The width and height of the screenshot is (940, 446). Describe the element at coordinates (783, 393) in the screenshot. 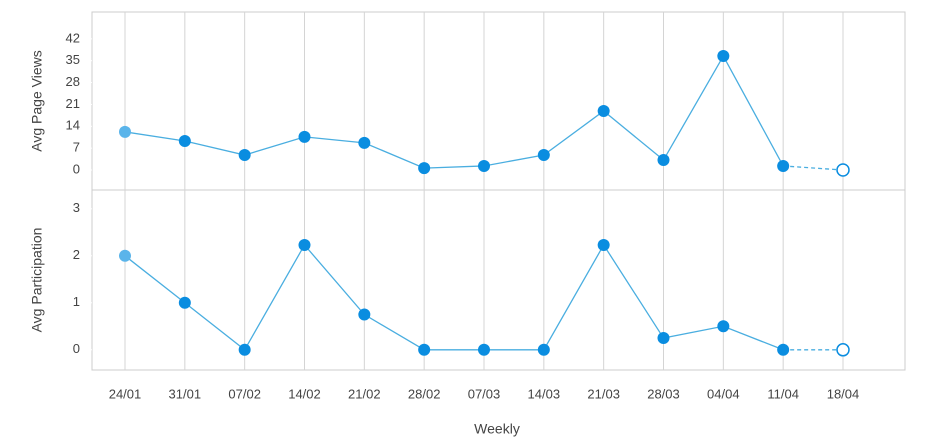

I see `x-tick-label: 11/04` at that location.